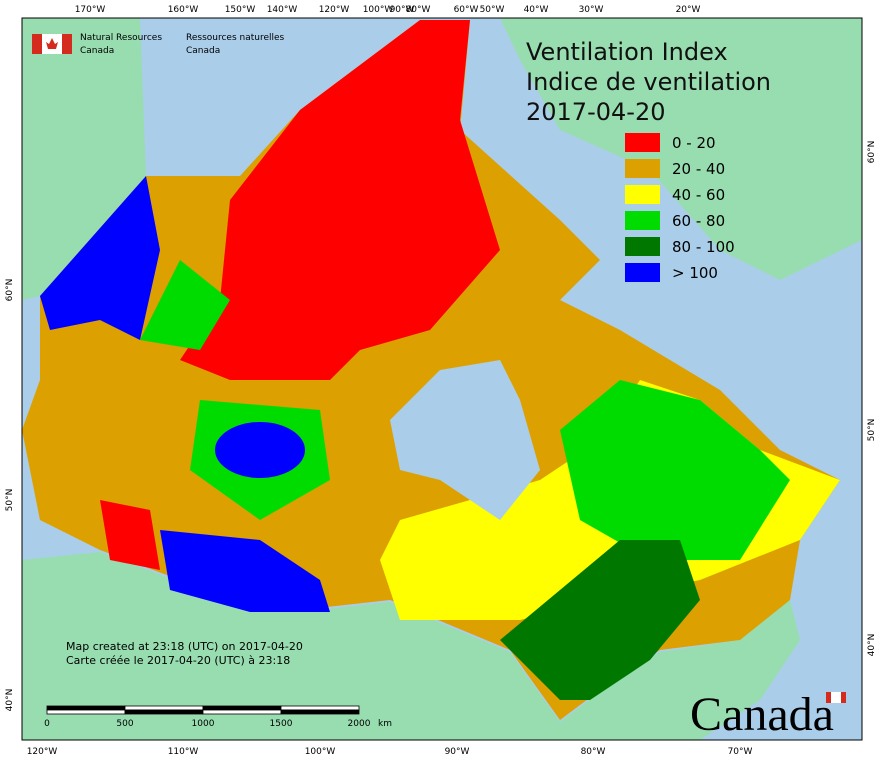  I want to click on zone-red-south, so click(130, 535).